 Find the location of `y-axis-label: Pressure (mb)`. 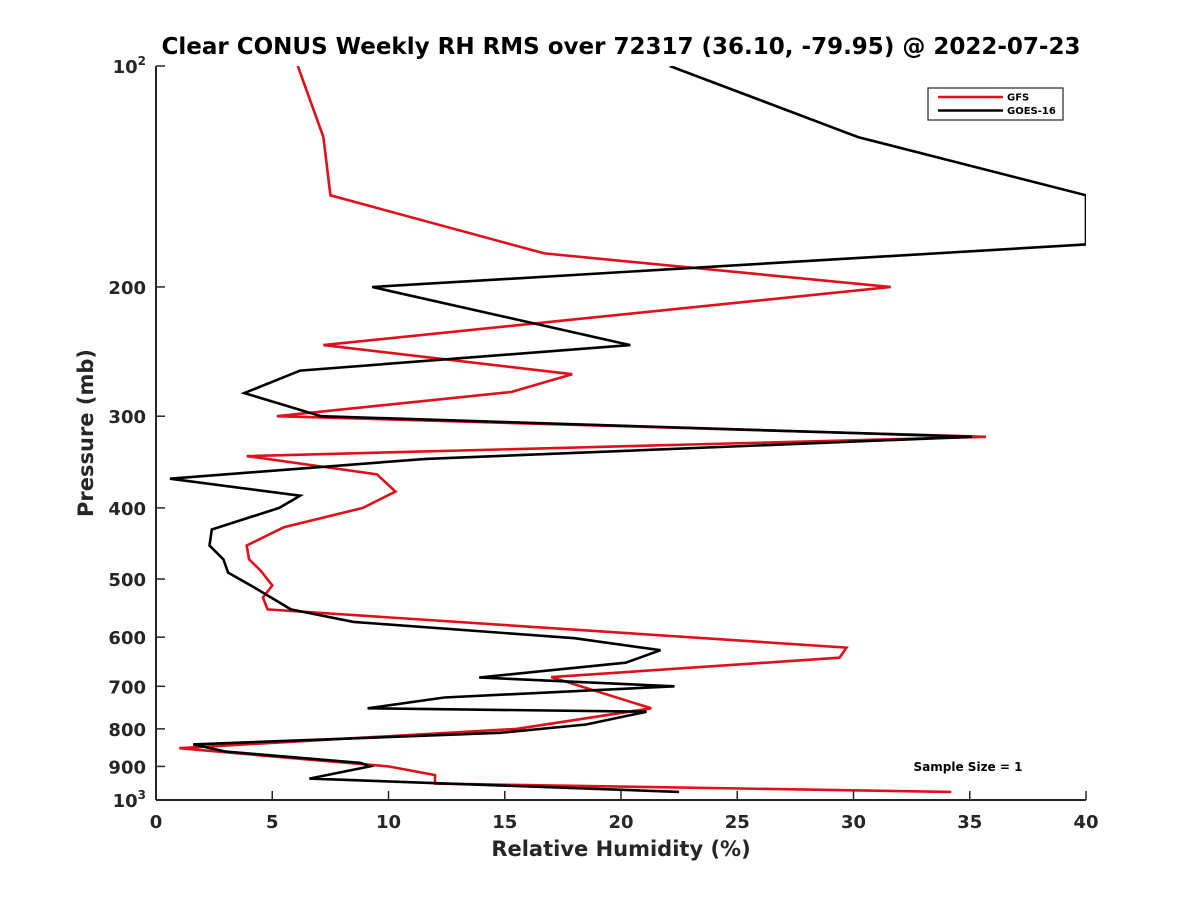

y-axis-label: Pressure (mb) is located at coordinates (86, 433).